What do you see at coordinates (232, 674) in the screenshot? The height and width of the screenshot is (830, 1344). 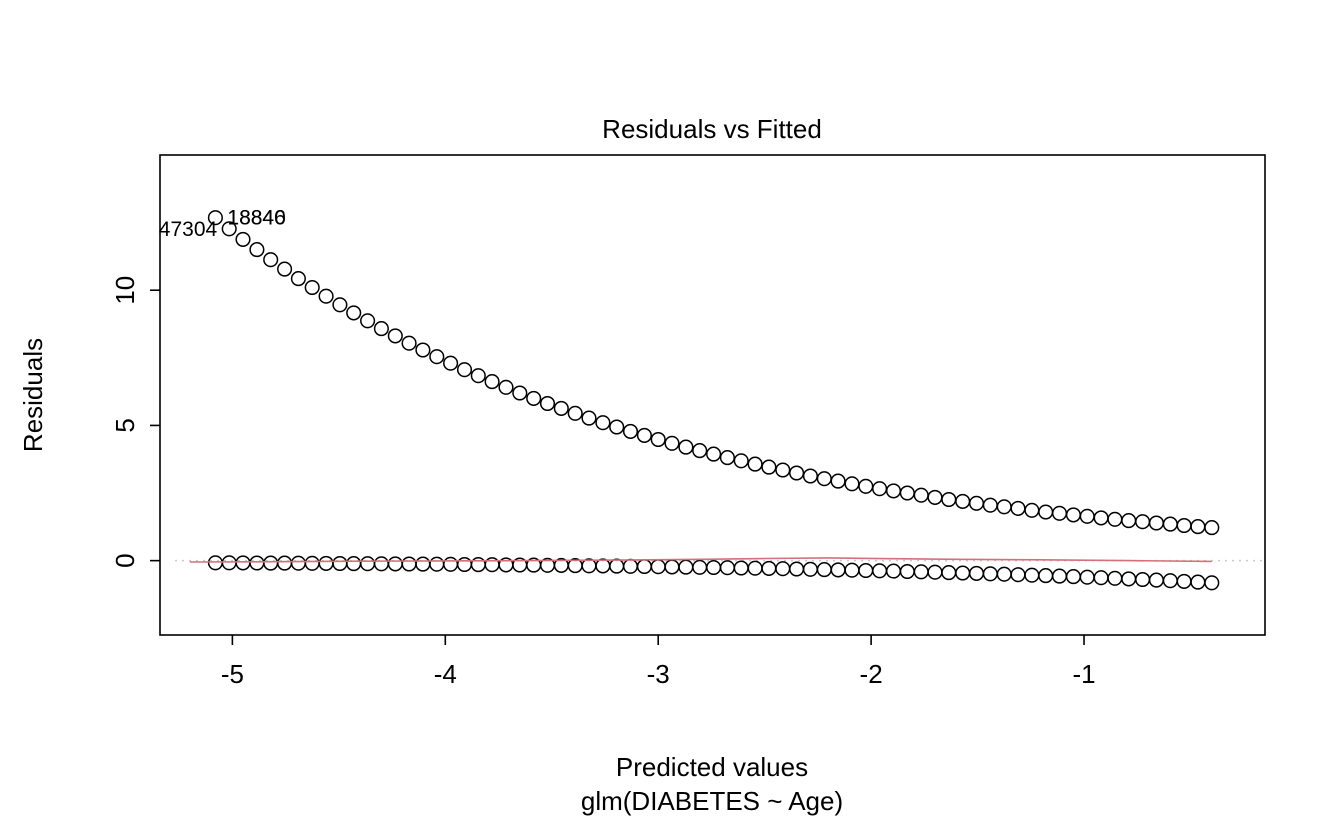 I see `x-tick-label: -5` at bounding box center [232, 674].